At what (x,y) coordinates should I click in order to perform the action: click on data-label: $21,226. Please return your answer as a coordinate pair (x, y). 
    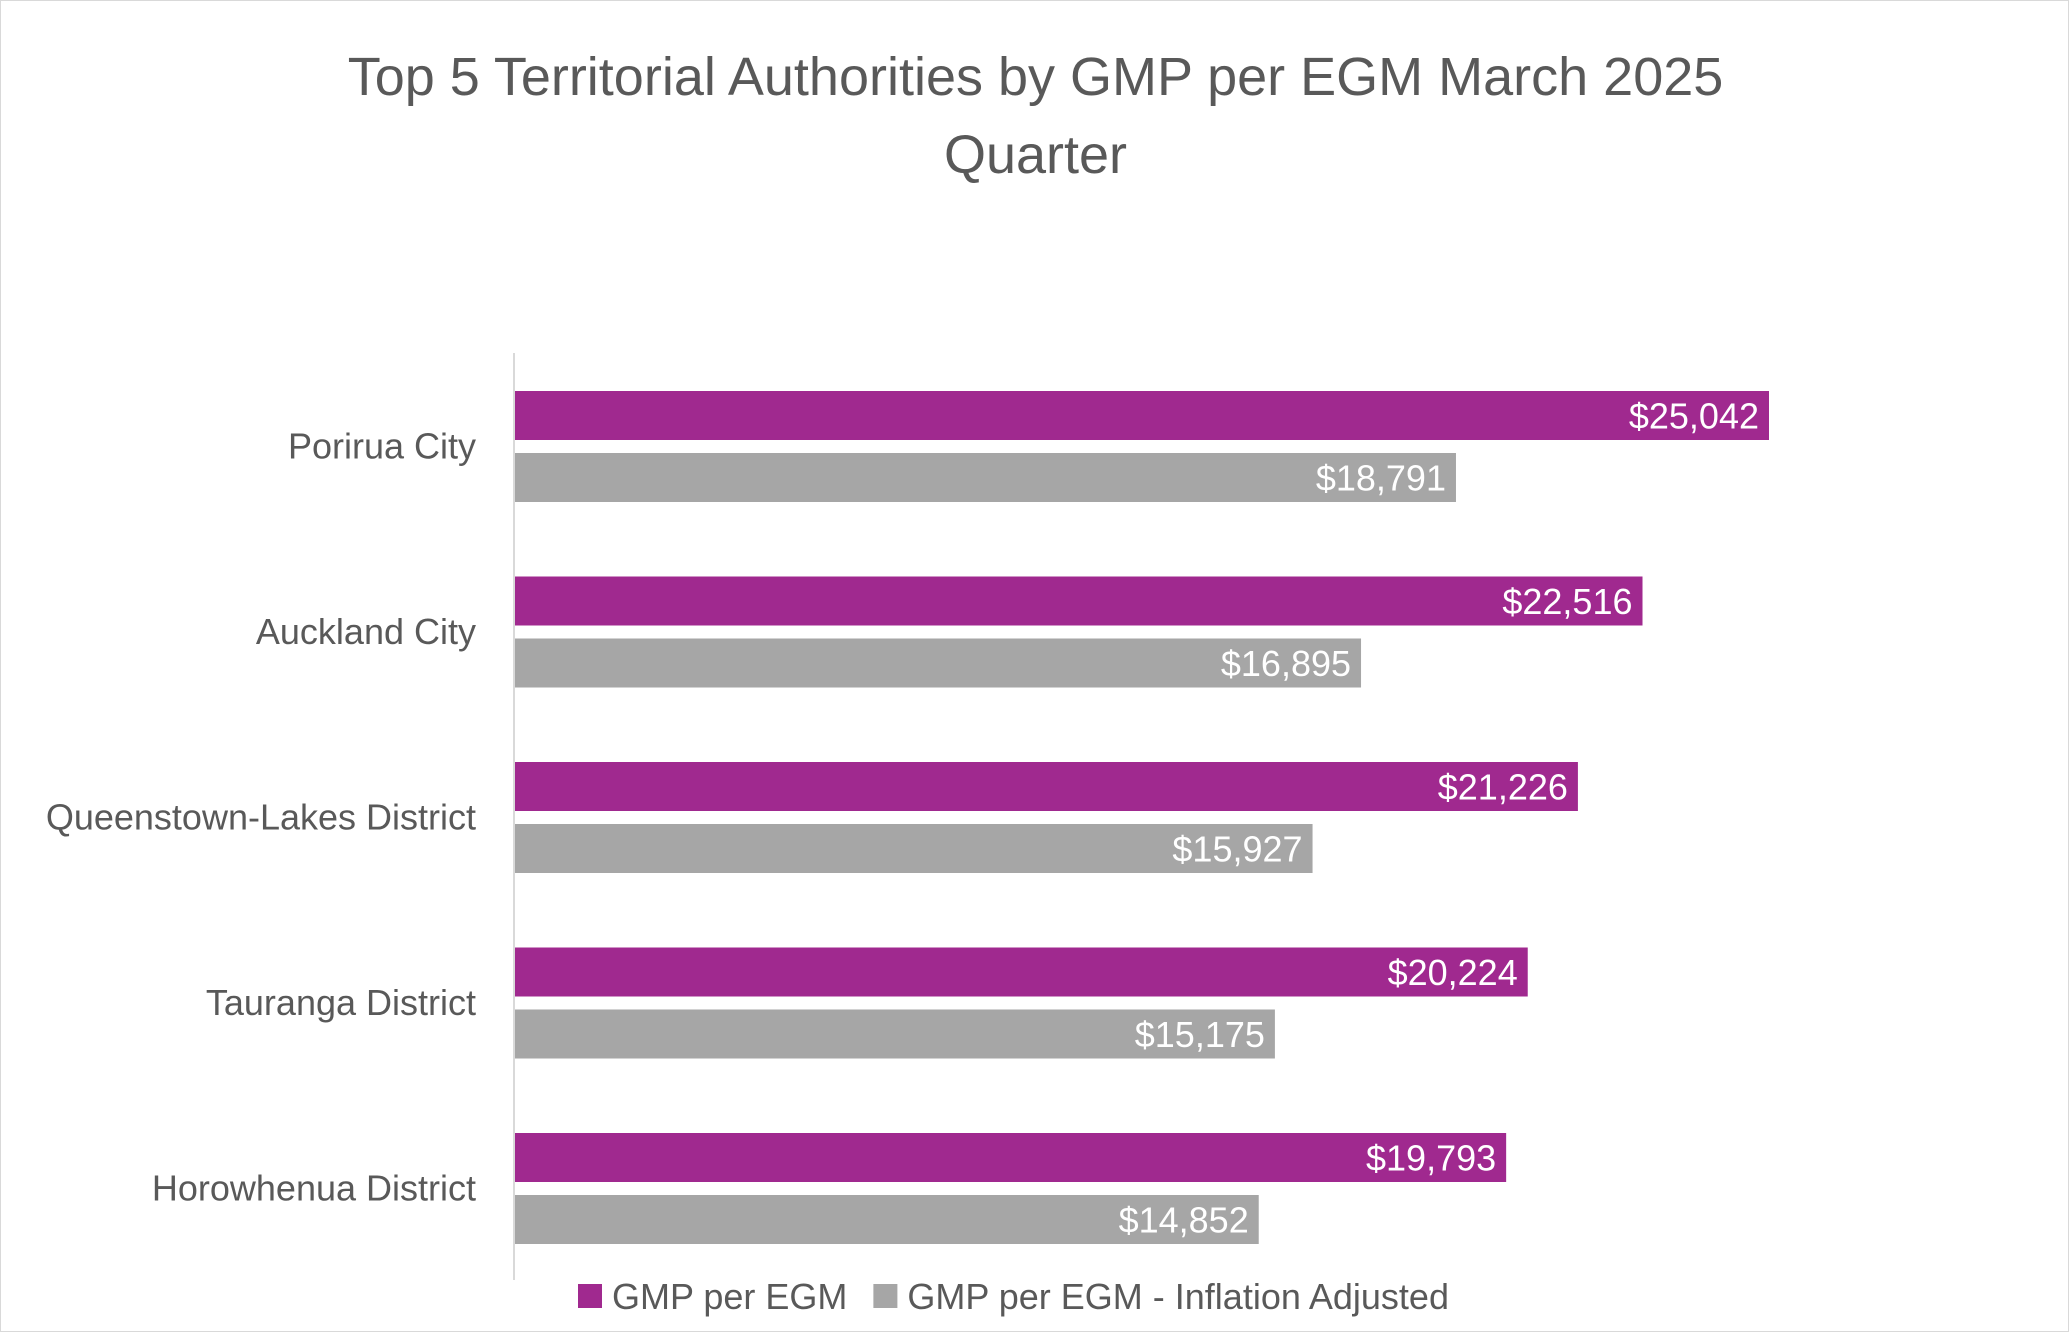
    Looking at the image, I should click on (1503, 787).